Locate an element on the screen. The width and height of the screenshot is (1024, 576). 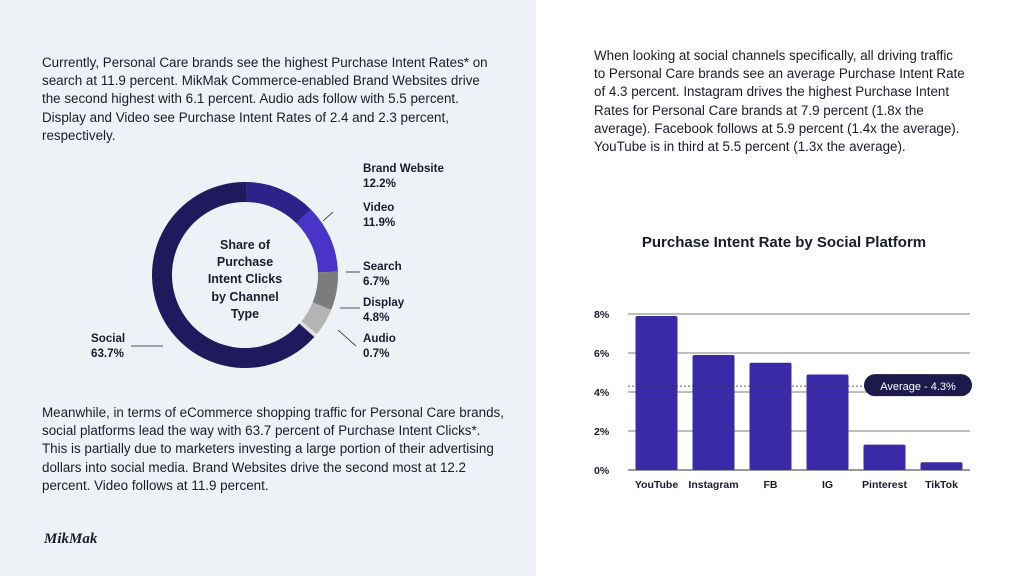
average-badge is located at coordinates (918, 385).